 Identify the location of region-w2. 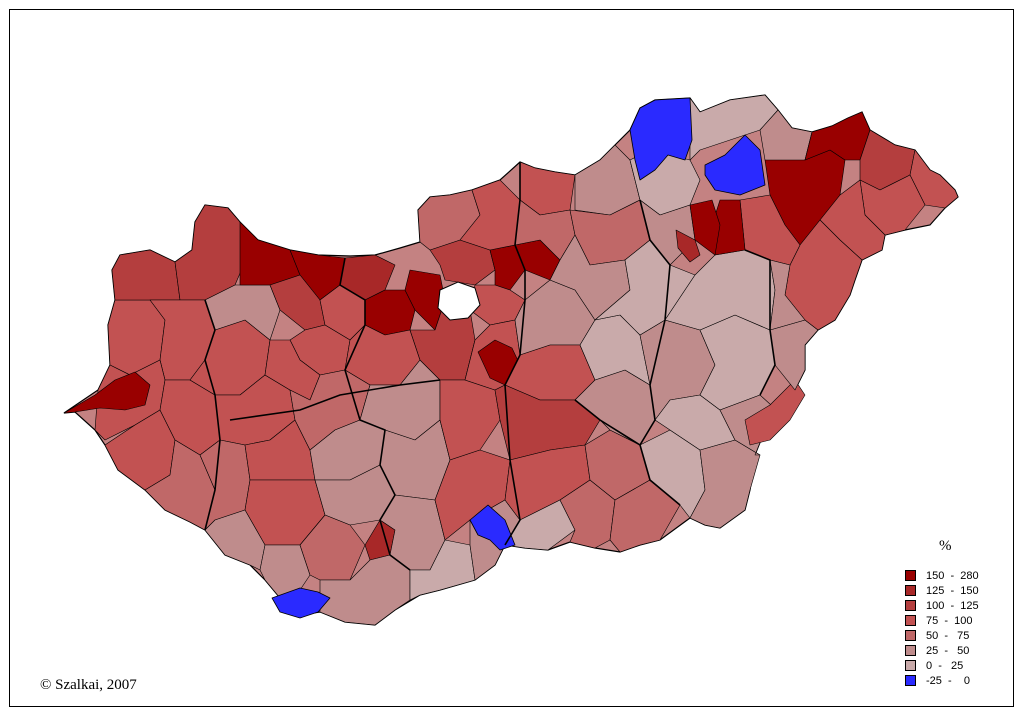
(146, 275).